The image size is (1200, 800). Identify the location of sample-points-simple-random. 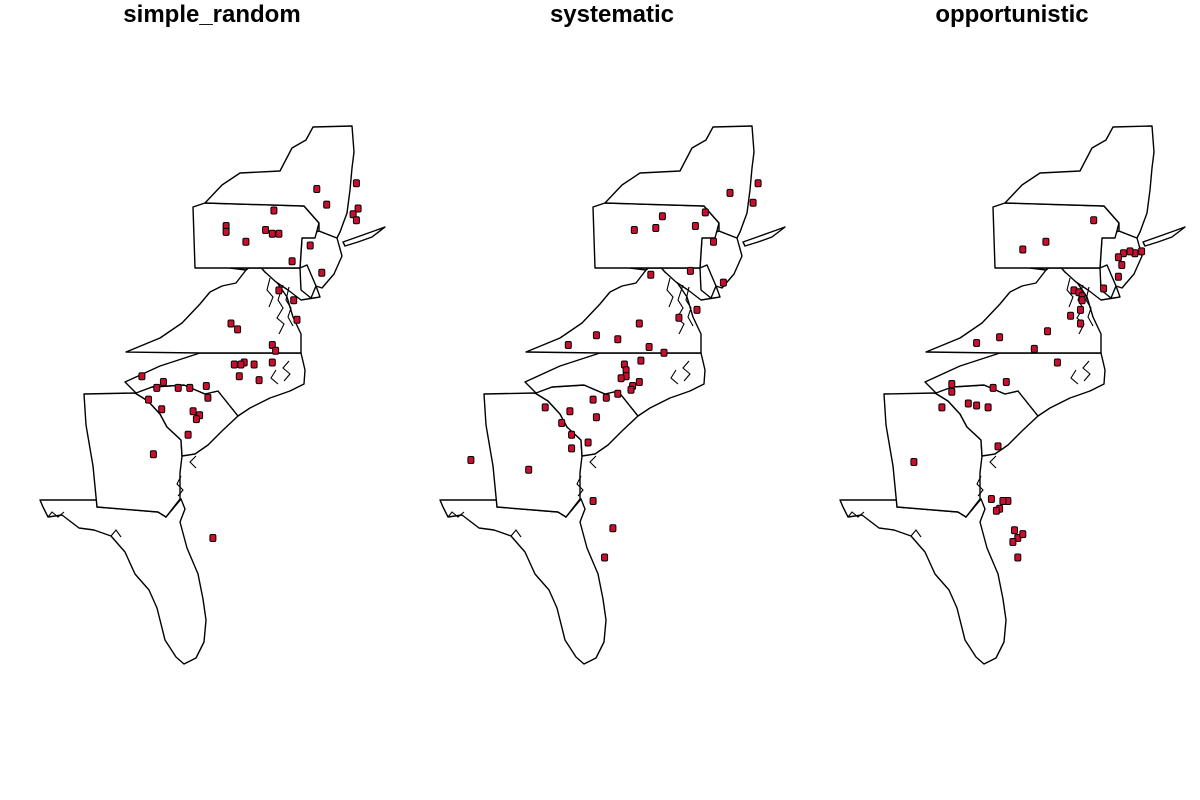
(250, 360).